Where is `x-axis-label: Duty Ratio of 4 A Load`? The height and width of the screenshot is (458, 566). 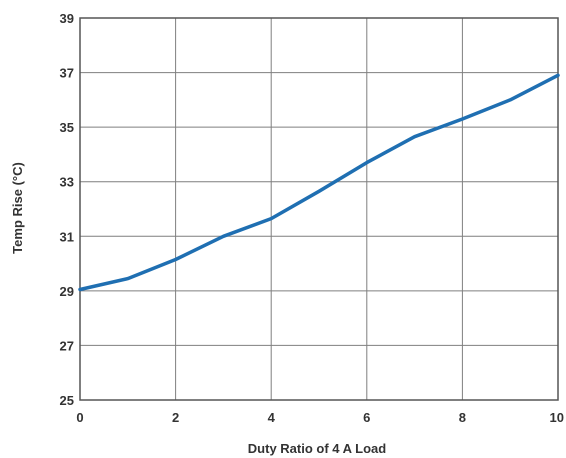
x-axis-label: Duty Ratio of 4 A Load is located at coordinates (317, 448).